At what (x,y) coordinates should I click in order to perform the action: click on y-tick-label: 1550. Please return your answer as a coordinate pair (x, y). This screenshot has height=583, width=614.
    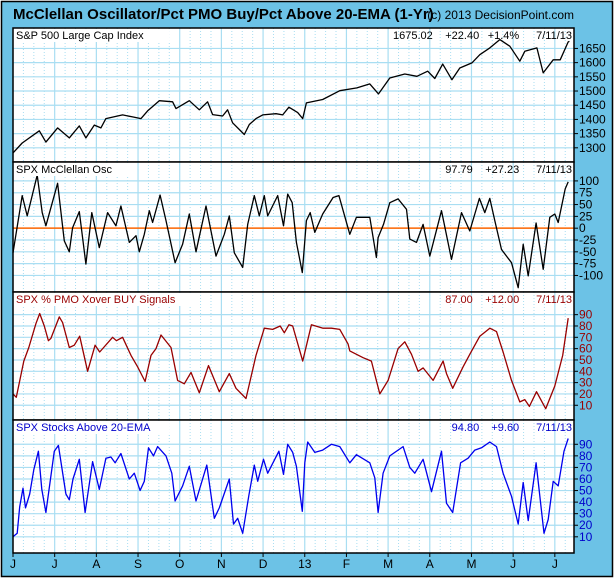
    Looking at the image, I should click on (592, 77).